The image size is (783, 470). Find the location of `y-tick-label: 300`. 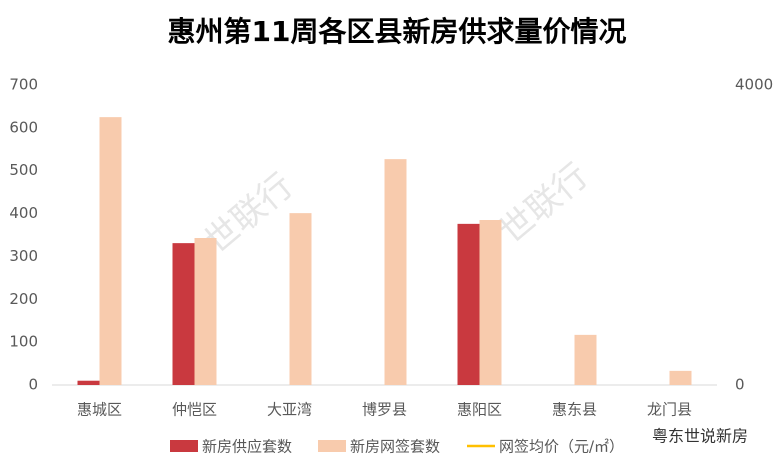

y-tick-label: 300 is located at coordinates (23, 256).